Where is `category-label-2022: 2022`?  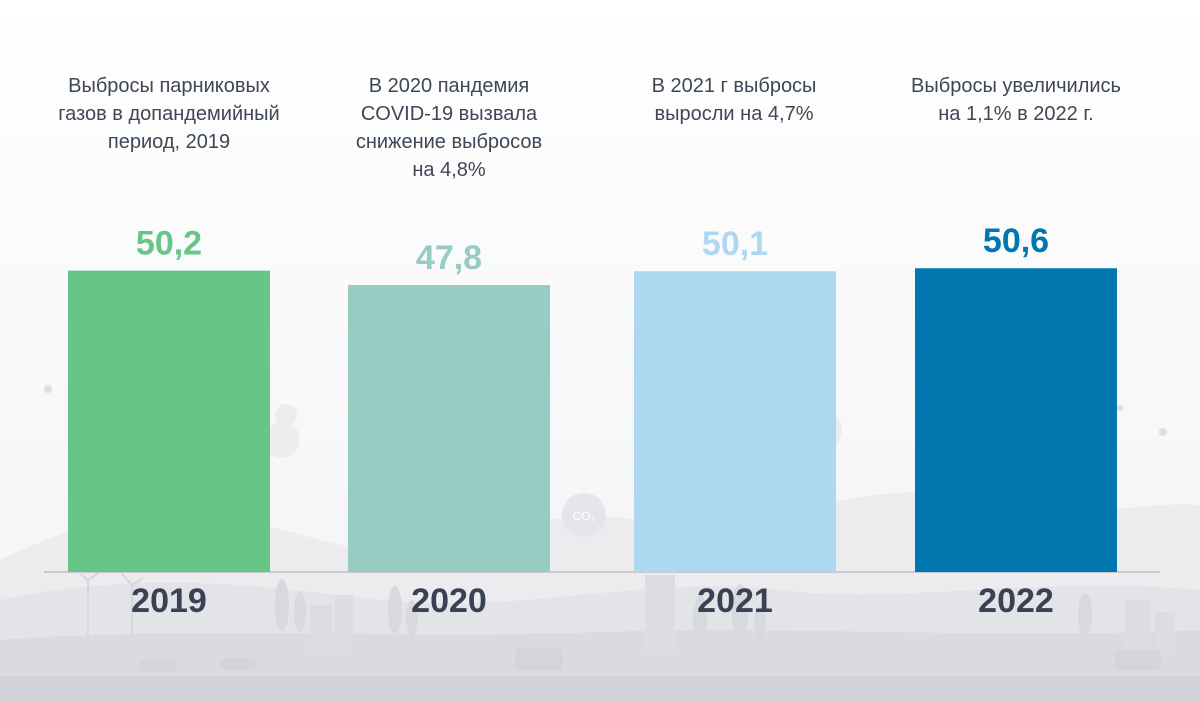 category-label-2022: 2022 is located at coordinates (1016, 601).